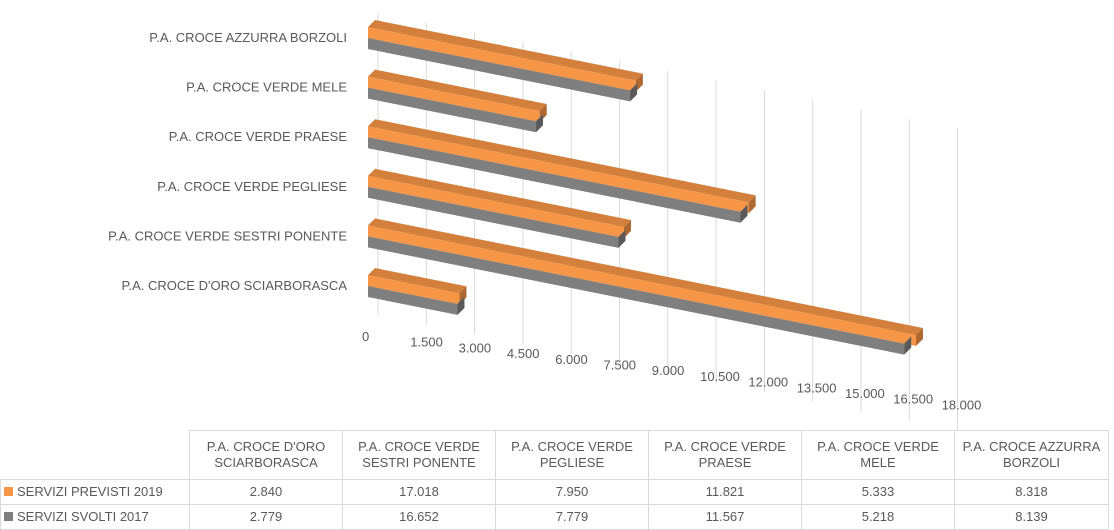  Describe the element at coordinates (365, 336) in the screenshot. I see `x-tick-label: 0` at that location.